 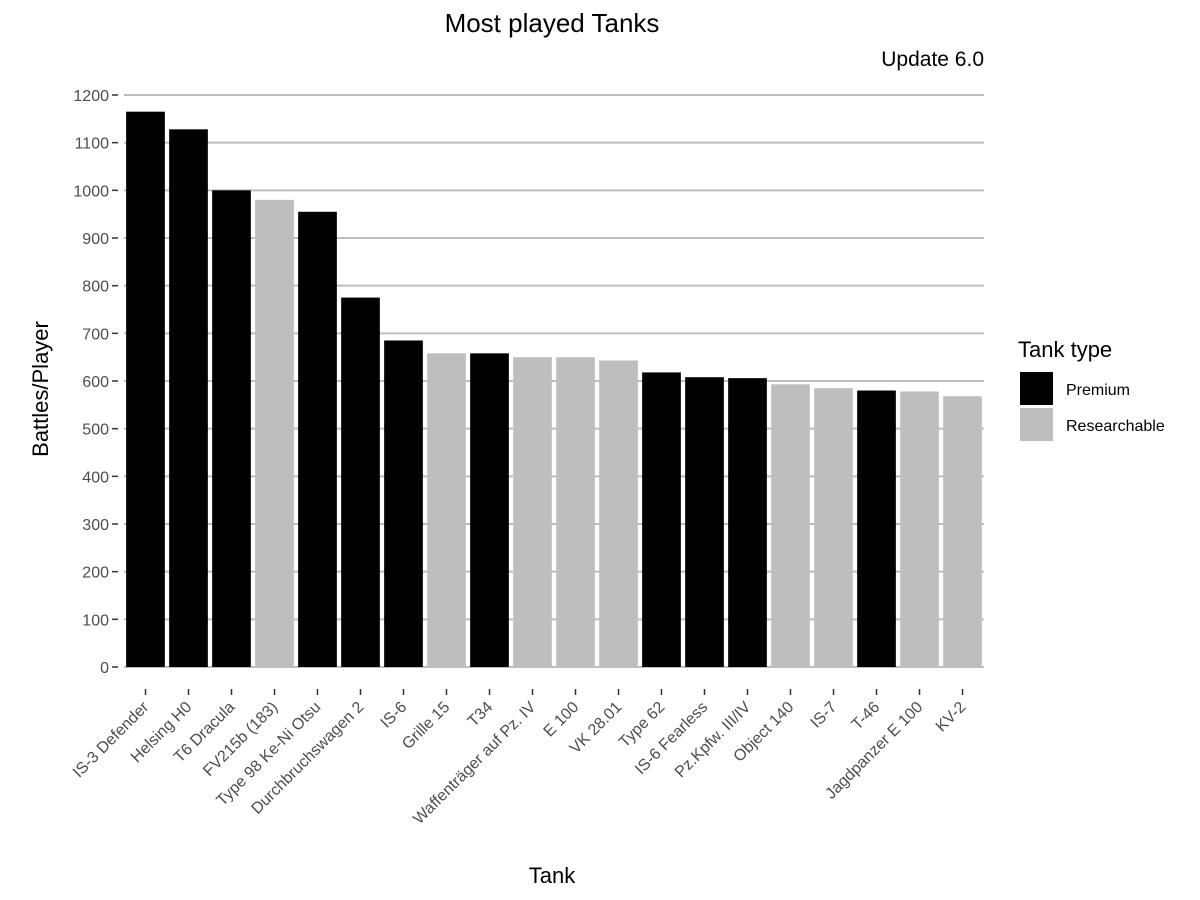 What do you see at coordinates (95, 334) in the screenshot?
I see `y-tick-label: 700` at bounding box center [95, 334].